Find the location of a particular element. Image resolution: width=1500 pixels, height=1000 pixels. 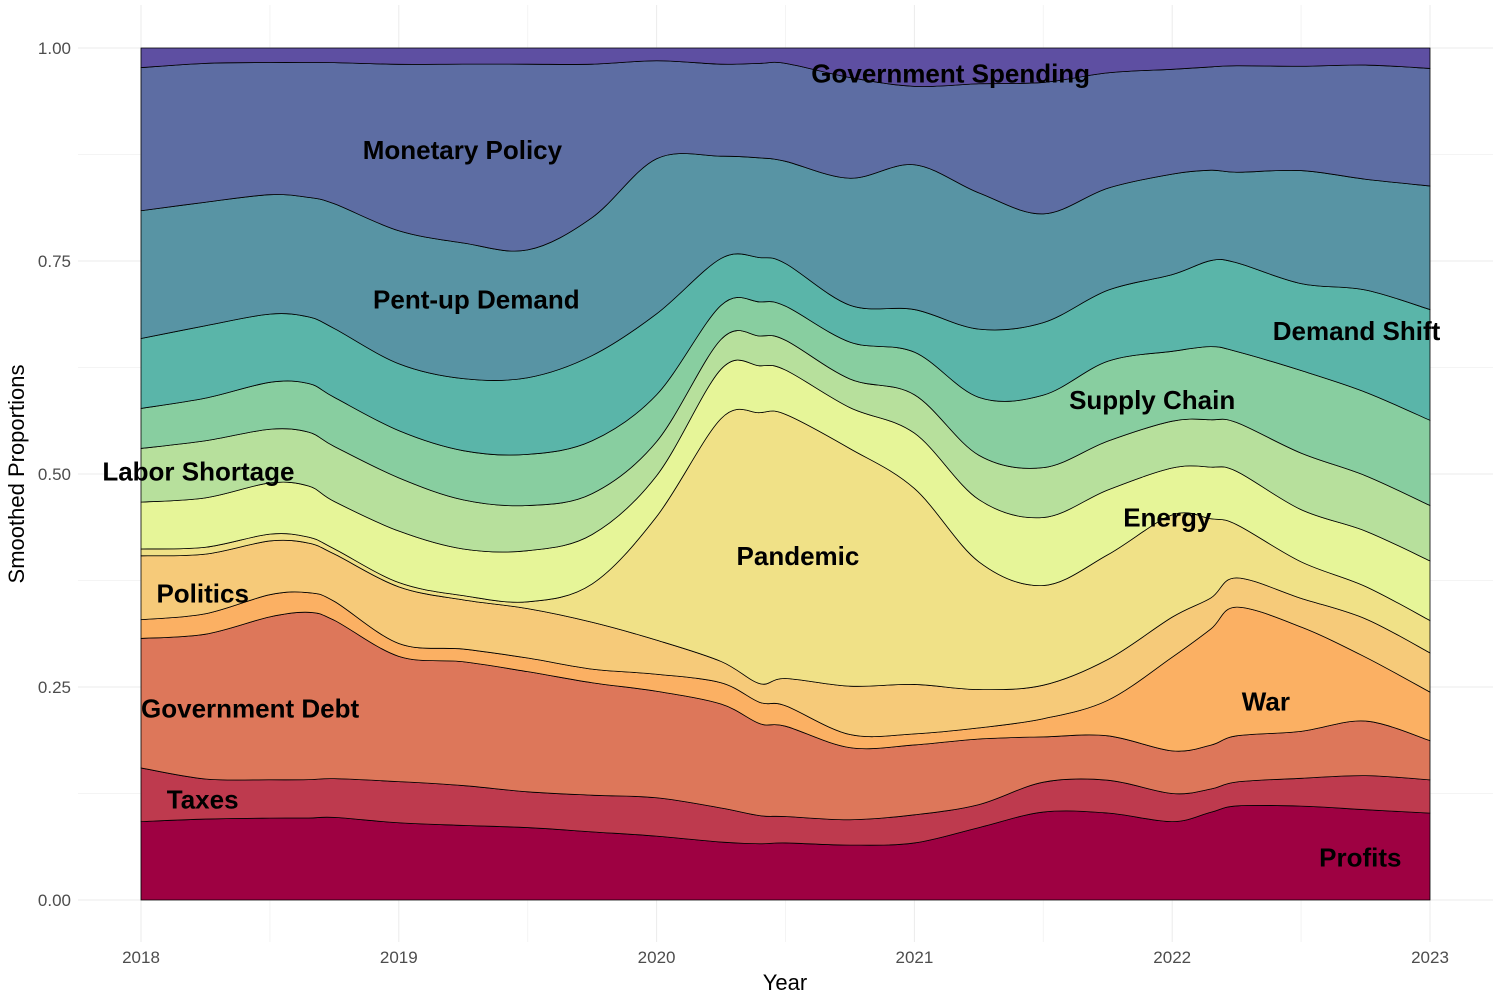

x-tick-label: 2023 is located at coordinates (1430, 957).